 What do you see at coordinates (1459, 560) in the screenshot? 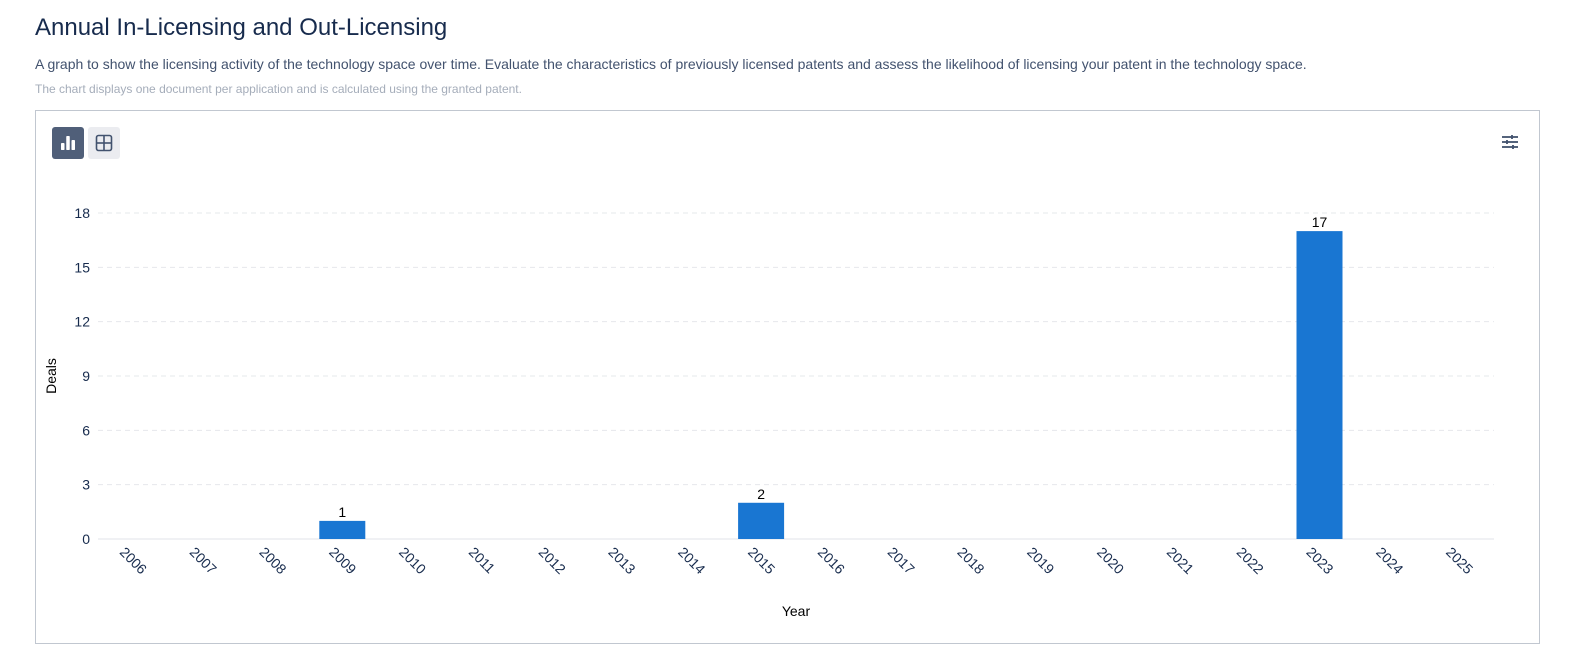
I see `x-tick-label: 2025` at bounding box center [1459, 560].